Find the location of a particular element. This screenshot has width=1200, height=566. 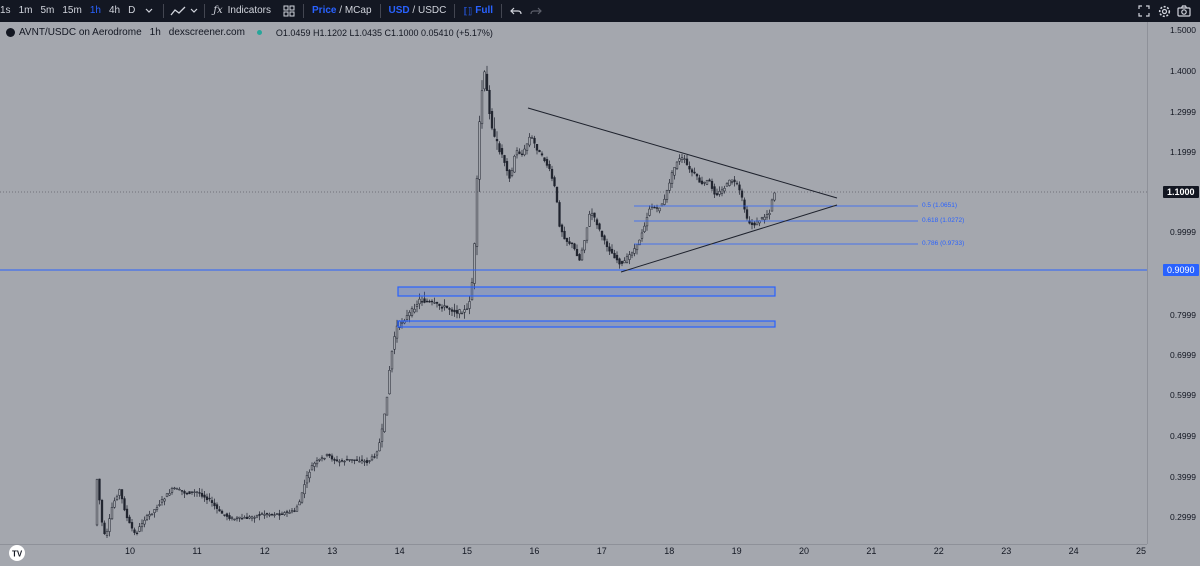

currency-toggle: USD / USDC is located at coordinates (418, 11).